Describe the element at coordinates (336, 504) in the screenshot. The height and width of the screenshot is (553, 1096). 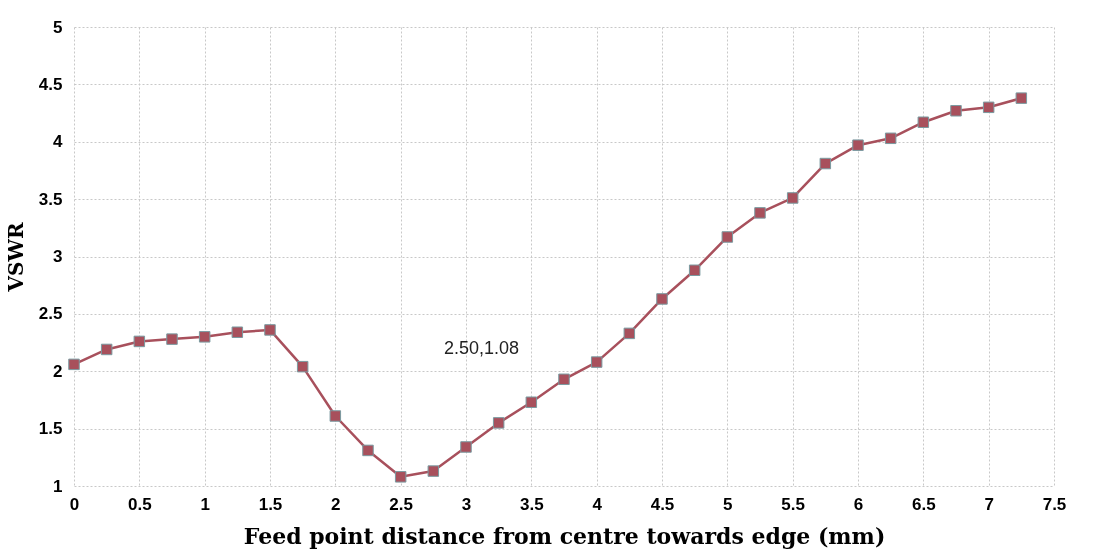
I see `x-tick-label: 2` at that location.